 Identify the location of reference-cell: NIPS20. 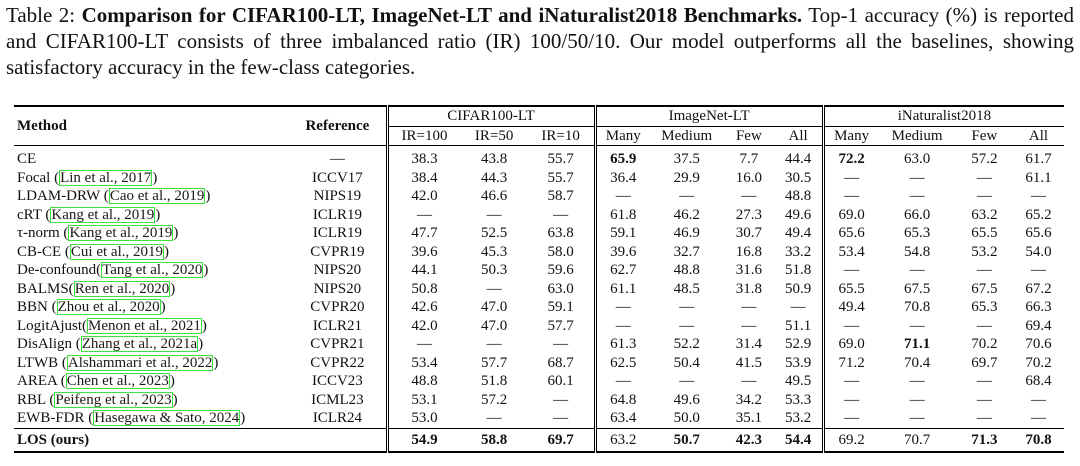
(337, 288).